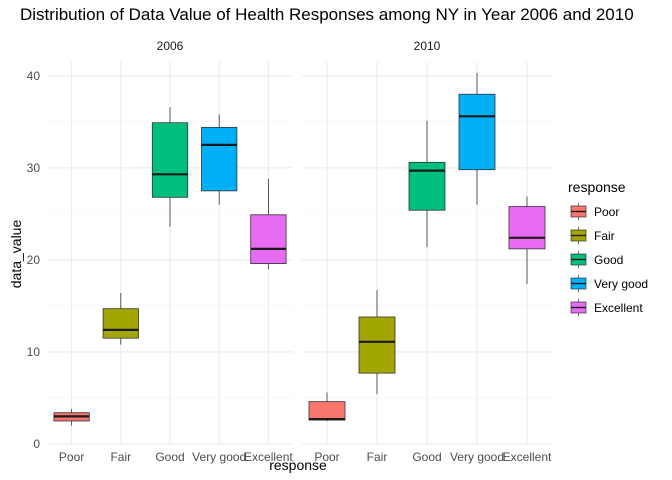 The image size is (672, 480). I want to click on legend-item-good: Good, so click(596, 259).